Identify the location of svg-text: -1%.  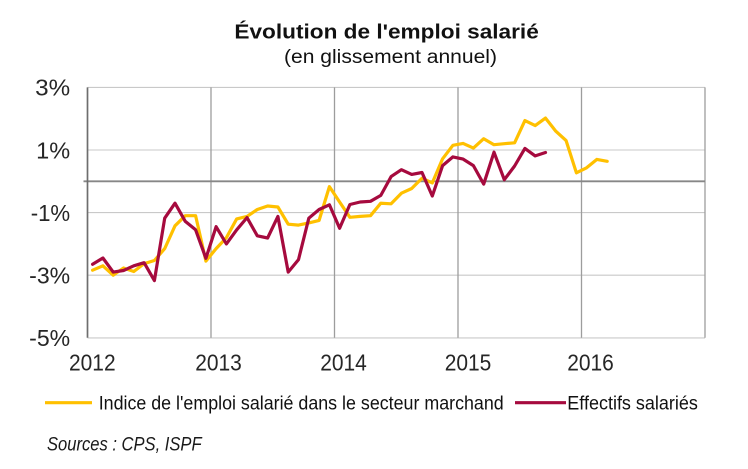
(50, 213).